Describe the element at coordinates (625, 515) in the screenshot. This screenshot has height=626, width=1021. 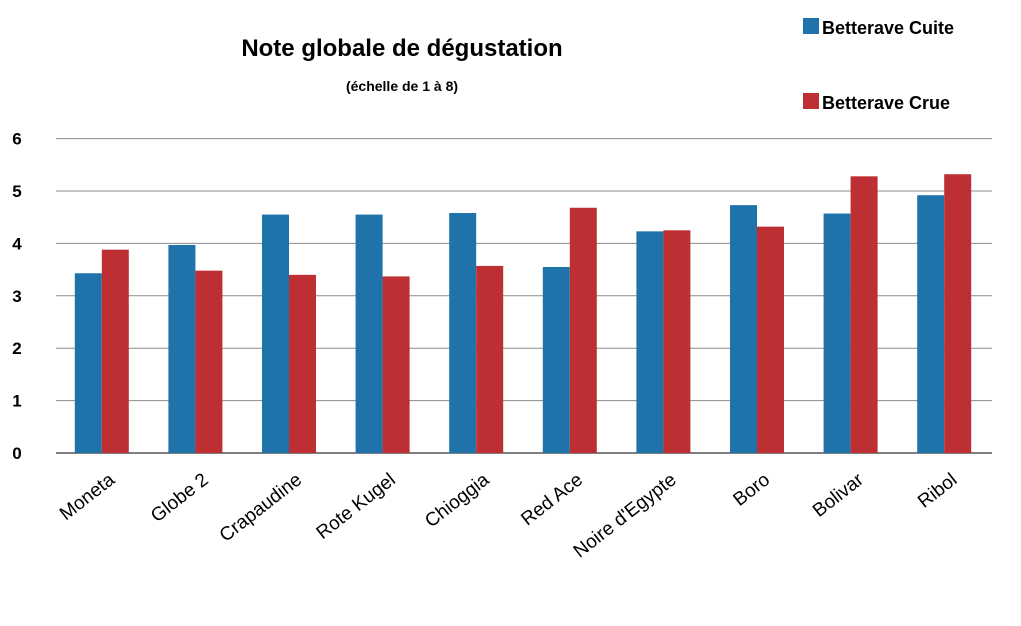
I see `x-tick-label: Noire d'Egypte` at that location.